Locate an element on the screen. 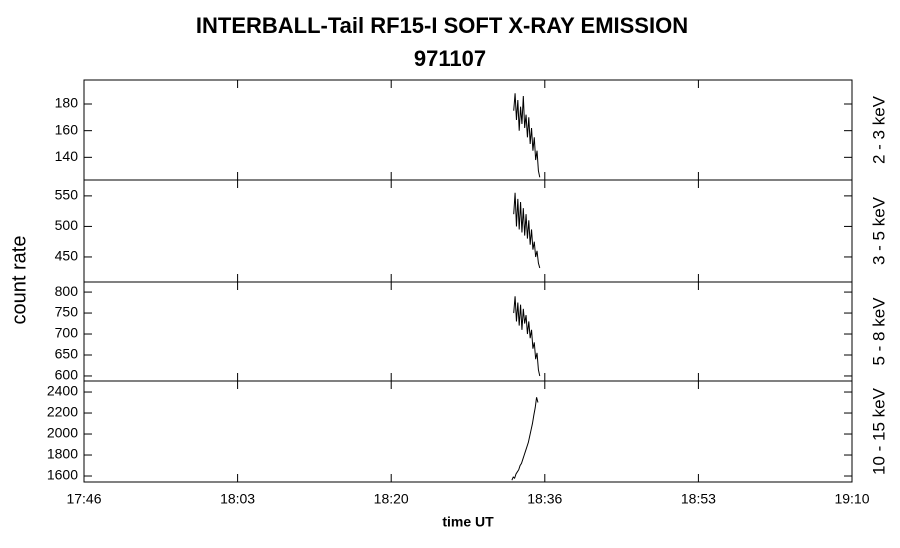 This screenshot has width=900, height=548. y-tick-label: 1800 is located at coordinates (62, 454).